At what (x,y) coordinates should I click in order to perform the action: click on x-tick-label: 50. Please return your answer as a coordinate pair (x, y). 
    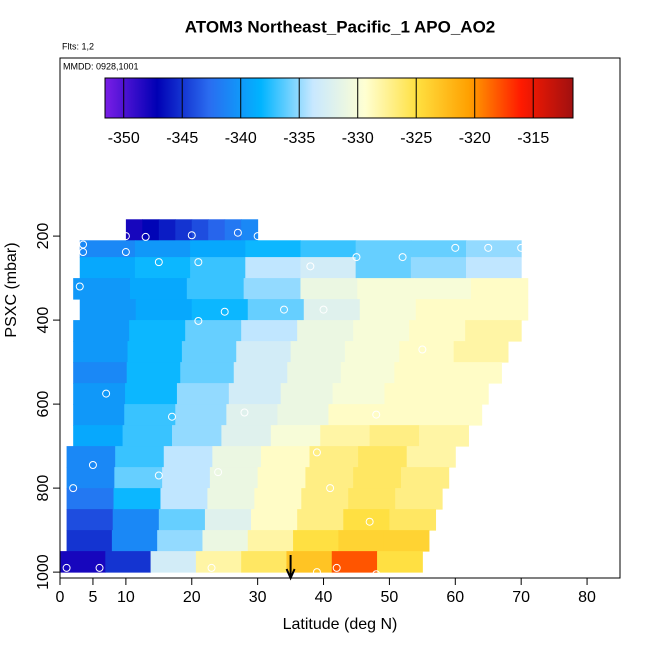
    Looking at the image, I should click on (390, 597).